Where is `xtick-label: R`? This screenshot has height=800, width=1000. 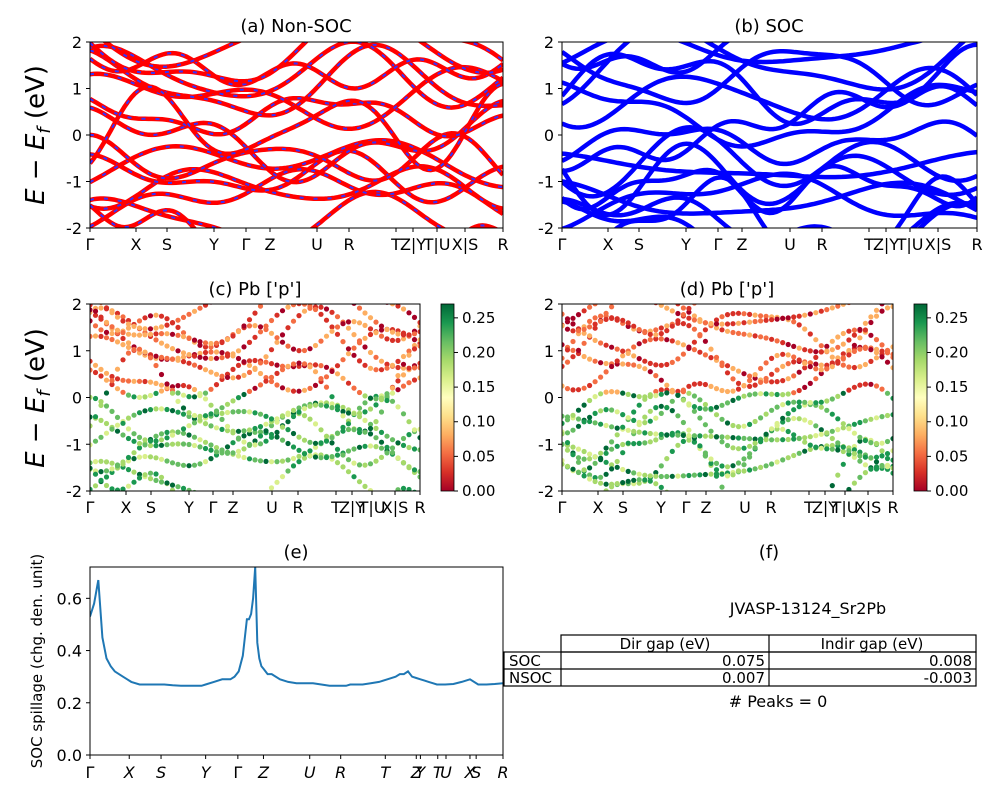
xtick-label: R is located at coordinates (976, 244).